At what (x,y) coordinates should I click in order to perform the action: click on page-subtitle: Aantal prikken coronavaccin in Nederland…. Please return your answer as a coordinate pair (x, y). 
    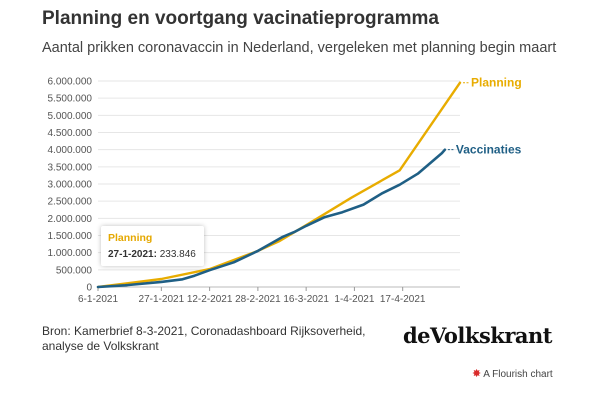
    Looking at the image, I should click on (299, 48).